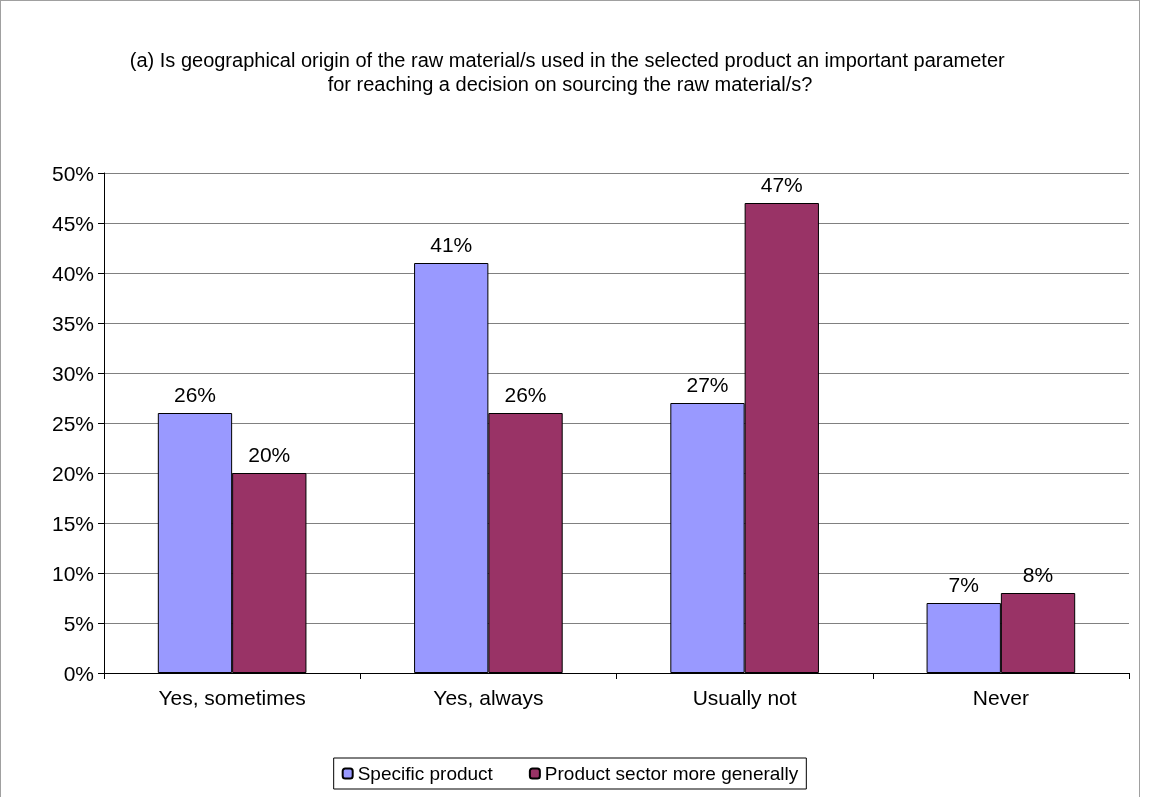 The height and width of the screenshot is (797, 1149). What do you see at coordinates (78, 623) in the screenshot?
I see `y-tick-label: 5%` at bounding box center [78, 623].